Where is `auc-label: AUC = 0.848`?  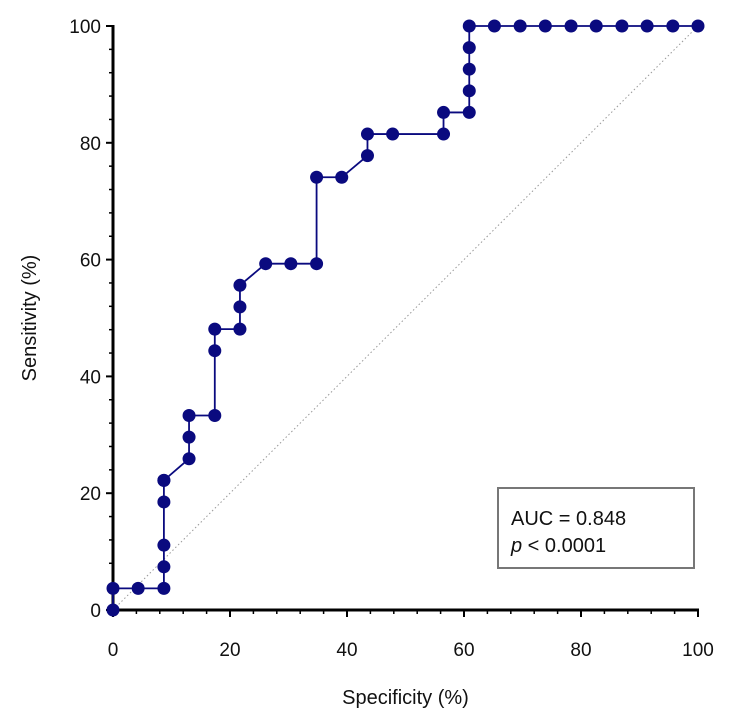 auc-label: AUC = 0.848 is located at coordinates (568, 519).